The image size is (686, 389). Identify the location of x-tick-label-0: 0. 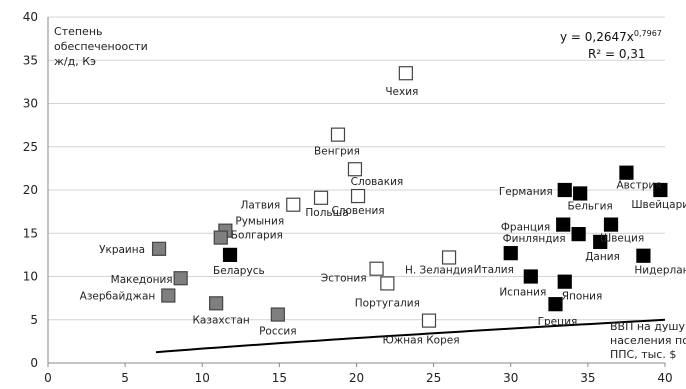
(48, 378).